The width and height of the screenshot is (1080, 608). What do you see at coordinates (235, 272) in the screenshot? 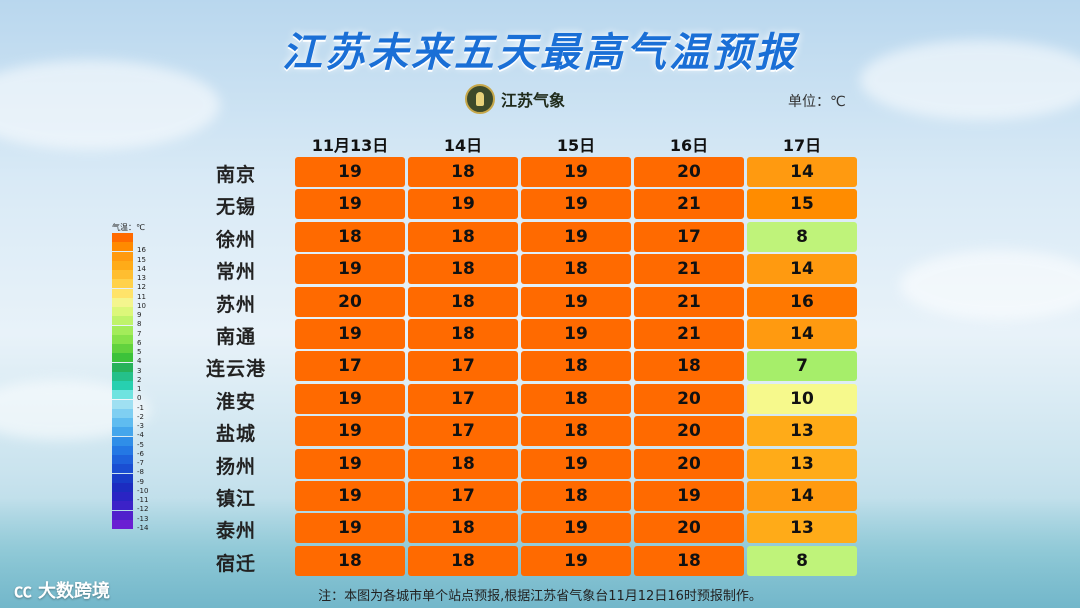
I see `city-label: 常州` at bounding box center [235, 272].